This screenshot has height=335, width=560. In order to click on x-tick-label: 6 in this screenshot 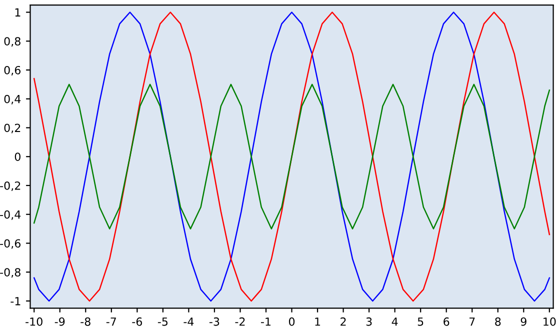, I will do `click(447, 321)`.